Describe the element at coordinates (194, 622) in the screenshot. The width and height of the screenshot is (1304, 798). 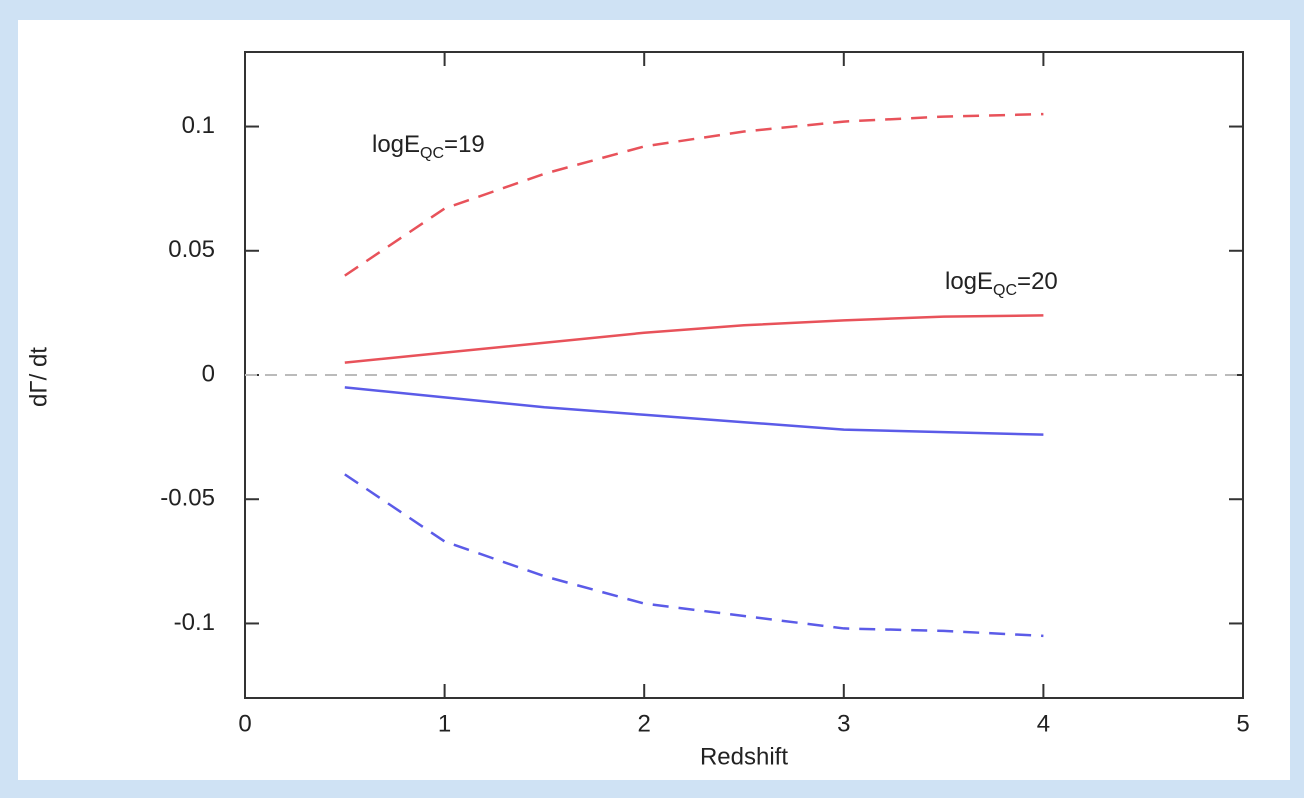
I see `y-tick-label: -0.1` at that location.